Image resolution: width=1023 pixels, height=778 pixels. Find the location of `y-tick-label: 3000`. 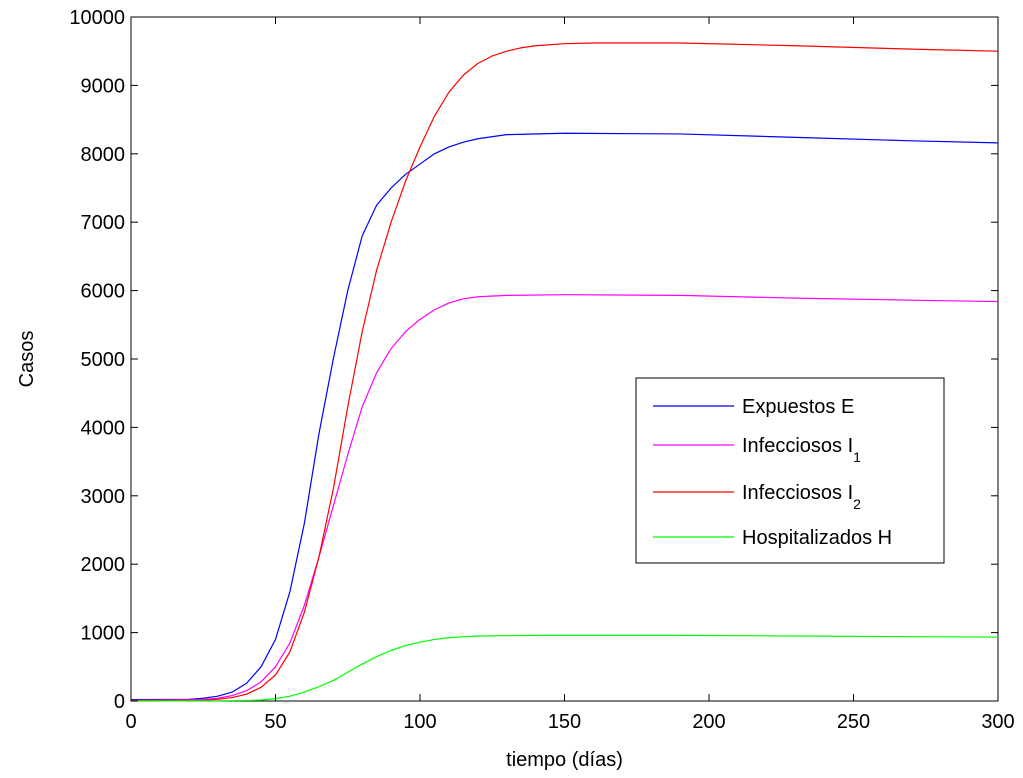

y-tick-label: 3000 is located at coordinates (103, 497).